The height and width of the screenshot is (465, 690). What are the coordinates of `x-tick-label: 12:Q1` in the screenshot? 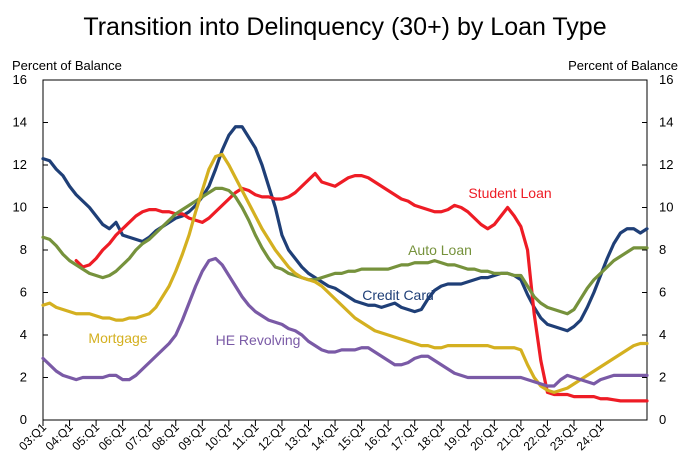 It's located at (271, 436).